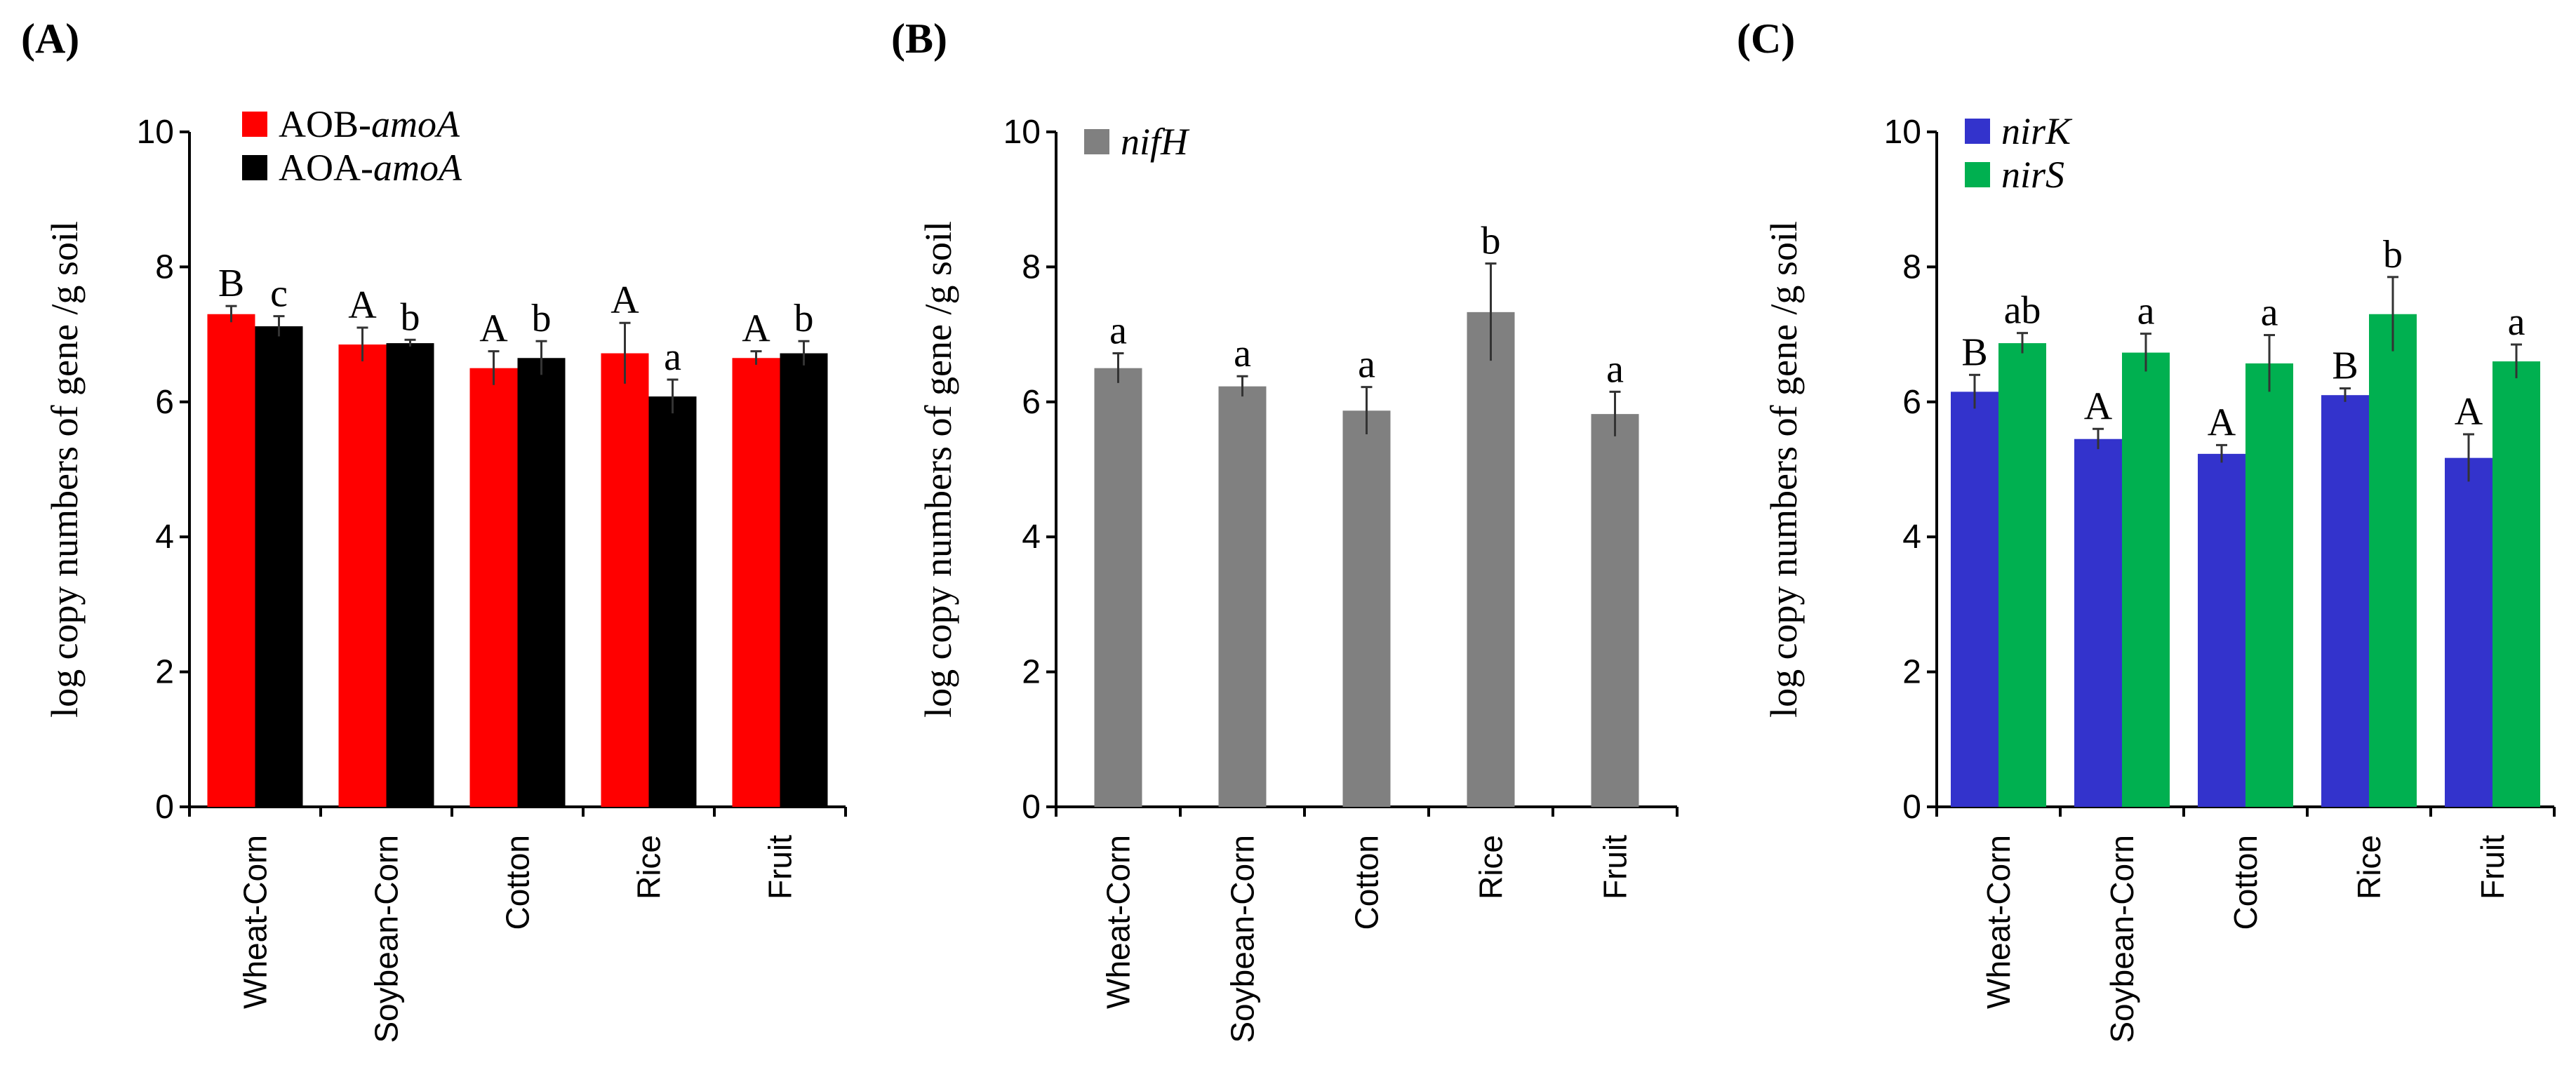 The width and height of the screenshot is (2576, 1091). What do you see at coordinates (1766, 39) in the screenshot?
I see `panel-label: (C)` at bounding box center [1766, 39].